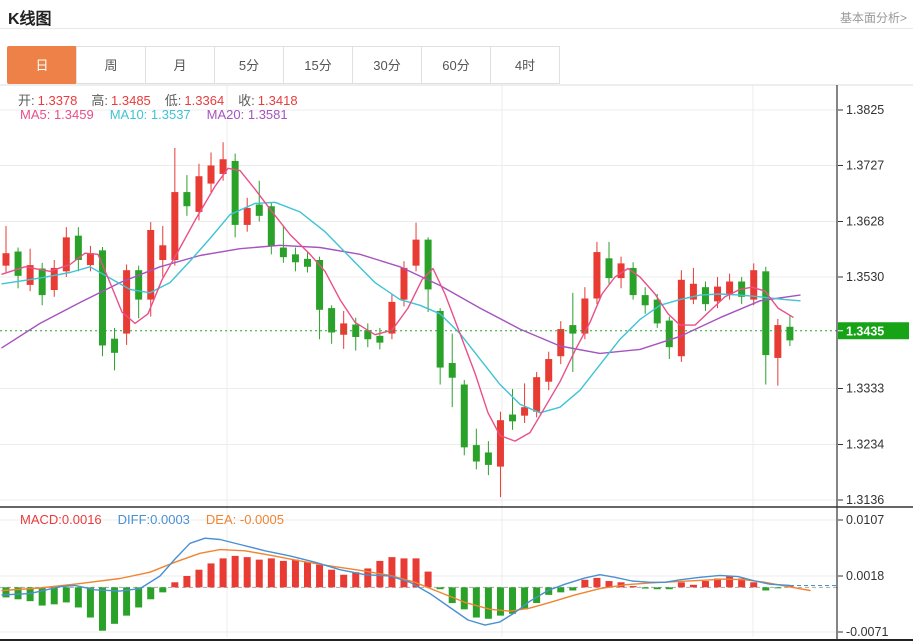 The width and height of the screenshot is (913, 643). What do you see at coordinates (318, 65) in the screenshot?
I see `tab-15min: 15分` at bounding box center [318, 65].